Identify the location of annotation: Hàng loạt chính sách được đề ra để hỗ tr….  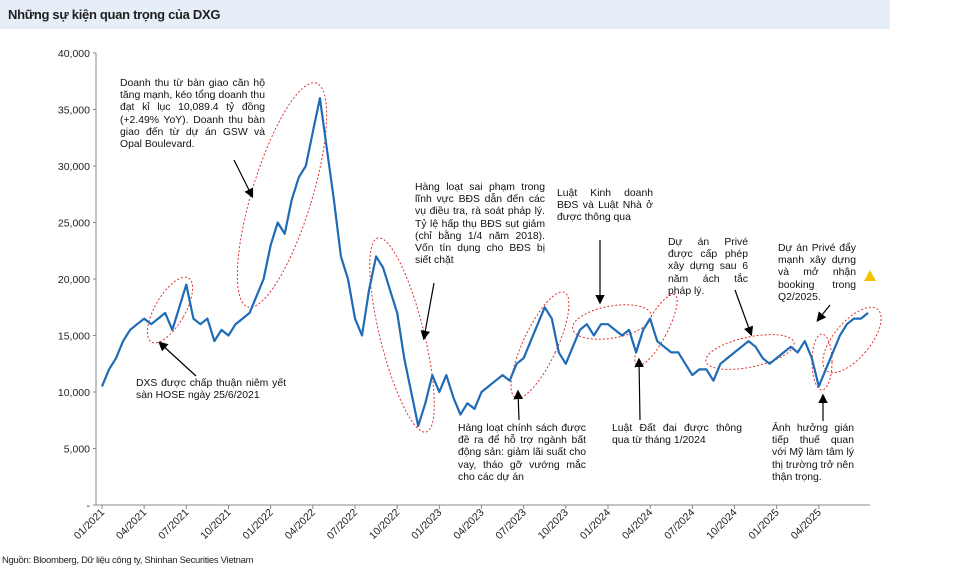
(522, 453).